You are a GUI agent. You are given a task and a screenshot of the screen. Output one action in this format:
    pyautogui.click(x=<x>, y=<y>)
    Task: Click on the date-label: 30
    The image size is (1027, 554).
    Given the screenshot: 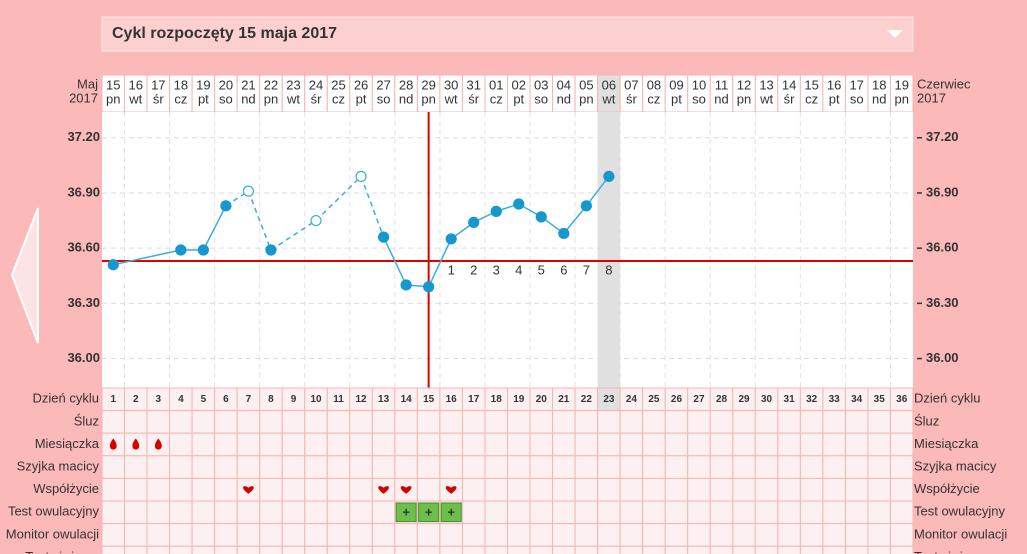 What is the action you would take?
    pyautogui.click(x=451, y=84)
    